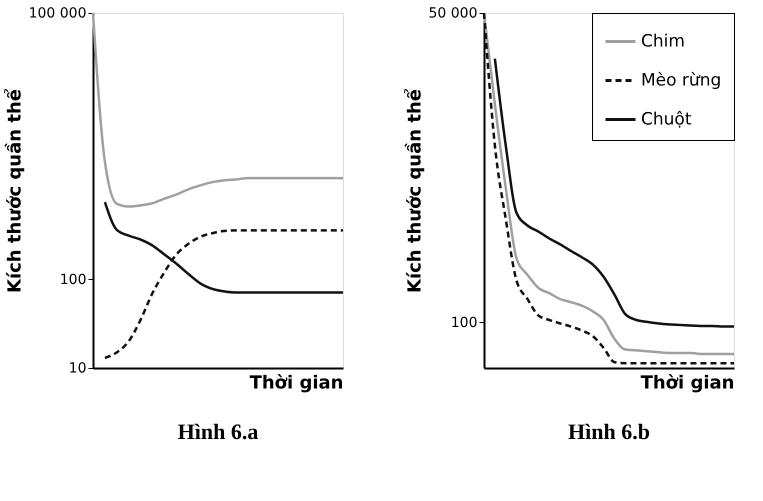  I want to click on legend-label: Chim, so click(663, 42).